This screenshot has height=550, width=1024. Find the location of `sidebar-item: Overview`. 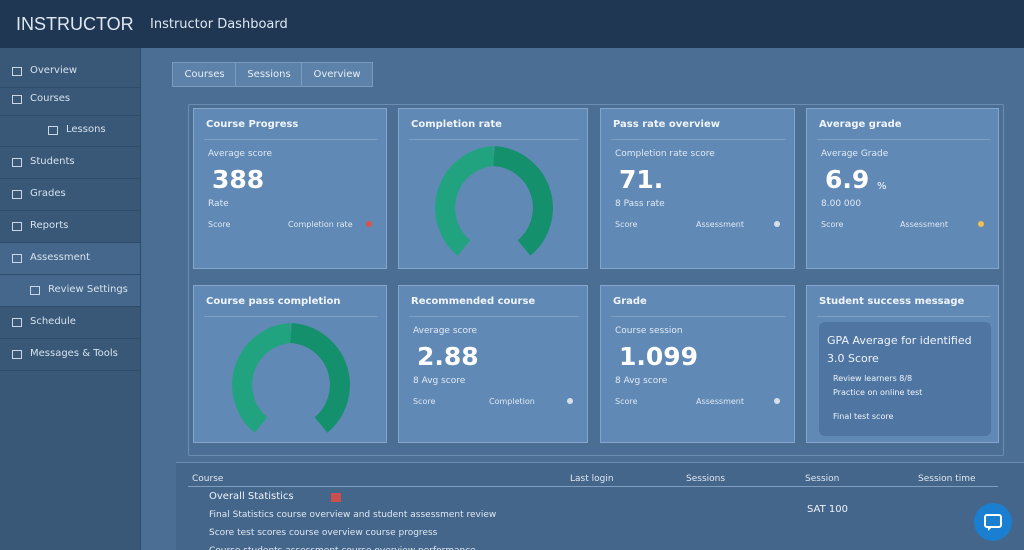

sidebar-item: Overview is located at coordinates (70, 72).